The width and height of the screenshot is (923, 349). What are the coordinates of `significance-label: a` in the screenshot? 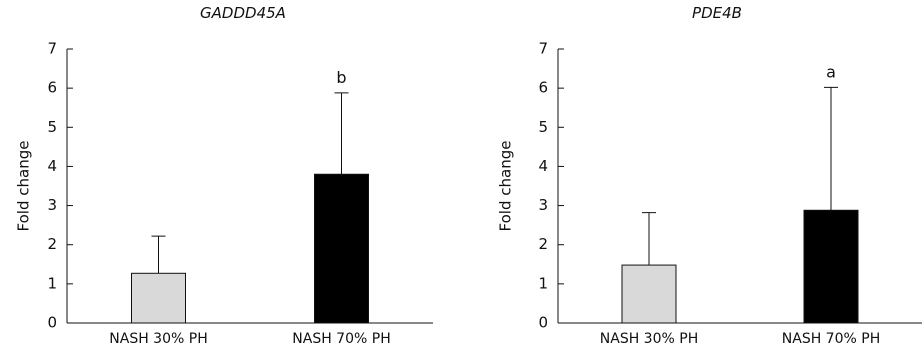 It's located at (831, 71).